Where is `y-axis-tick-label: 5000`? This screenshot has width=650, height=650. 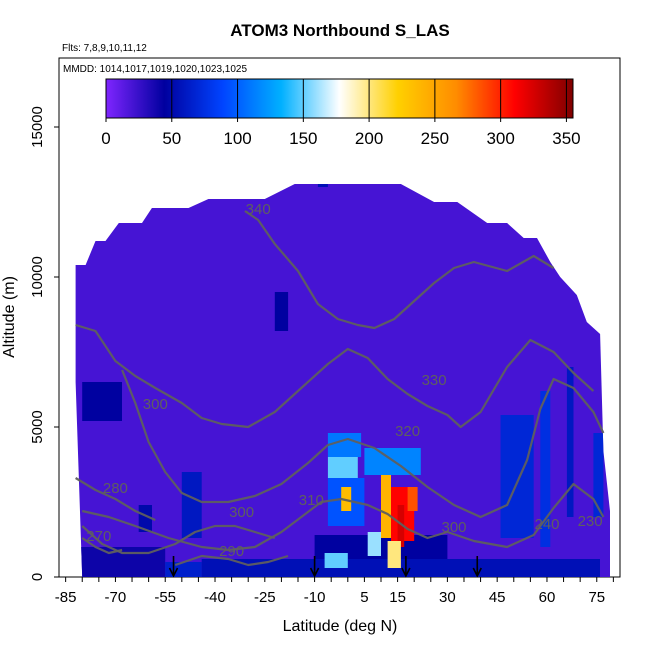 y-axis-tick-label: 5000 is located at coordinates (37, 426).